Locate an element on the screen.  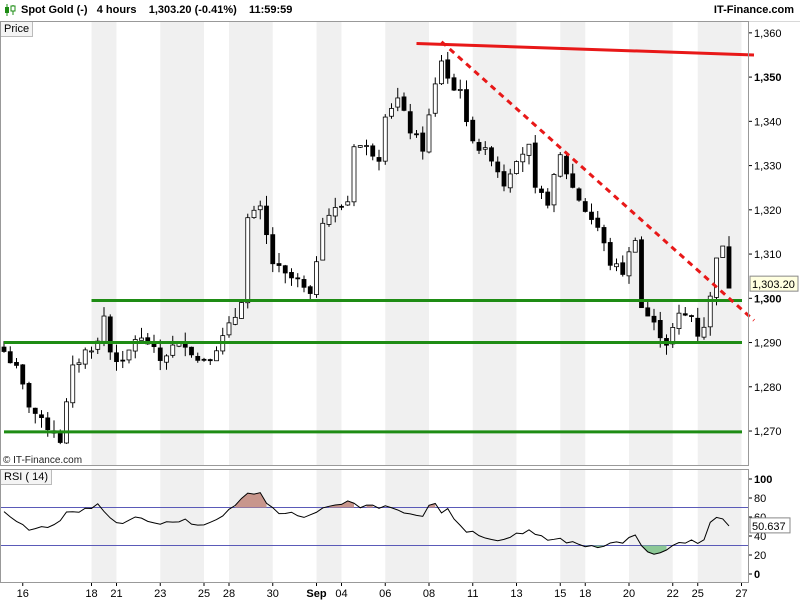
time-tick-label: 21 is located at coordinates (116, 594).